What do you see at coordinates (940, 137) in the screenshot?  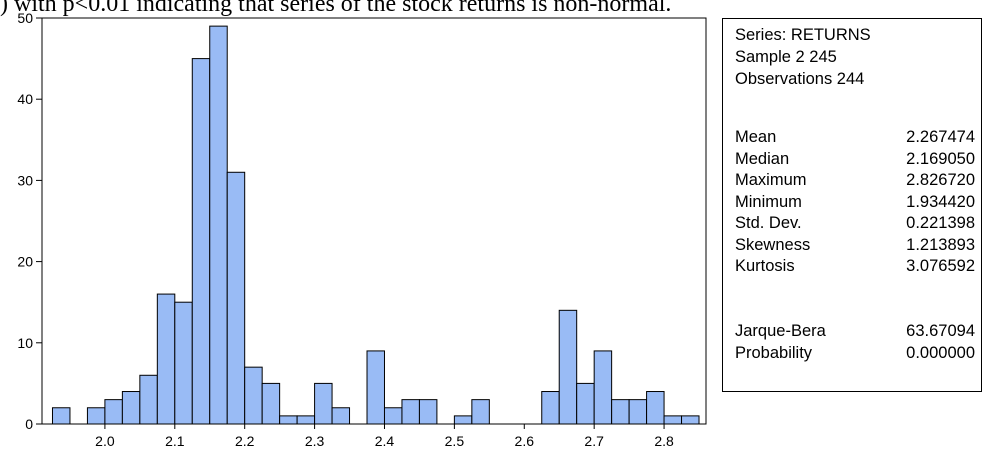 I see `stat-value: 2.267474` at bounding box center [940, 137].